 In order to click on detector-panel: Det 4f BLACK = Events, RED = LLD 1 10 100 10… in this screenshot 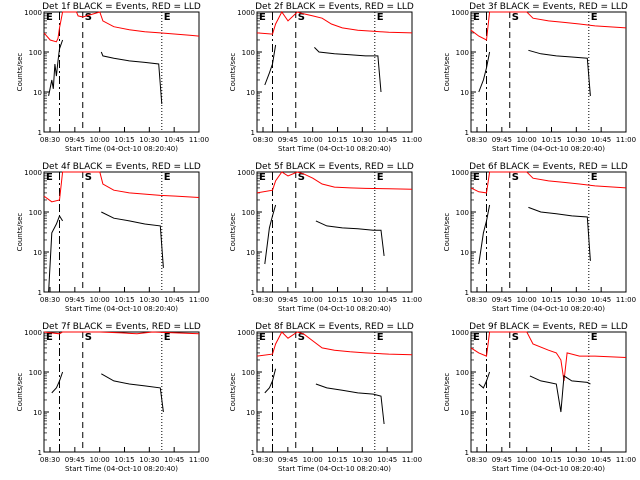, I will do `click(112, 237)`.